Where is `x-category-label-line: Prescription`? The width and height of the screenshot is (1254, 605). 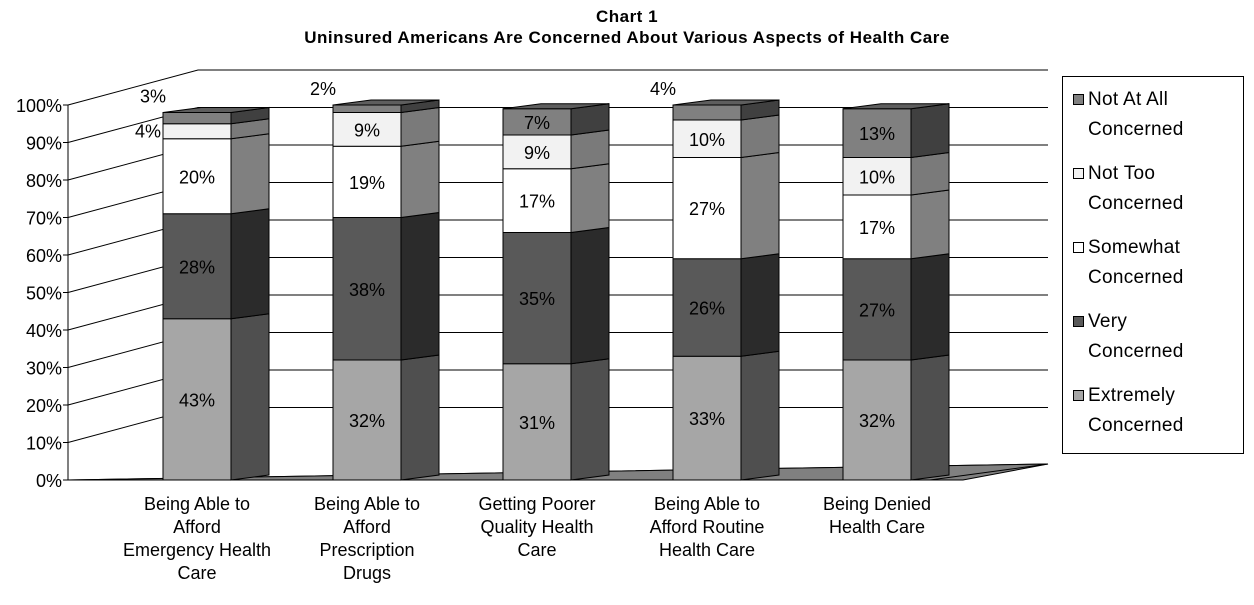 x-category-label-line: Prescription is located at coordinates (366, 550).